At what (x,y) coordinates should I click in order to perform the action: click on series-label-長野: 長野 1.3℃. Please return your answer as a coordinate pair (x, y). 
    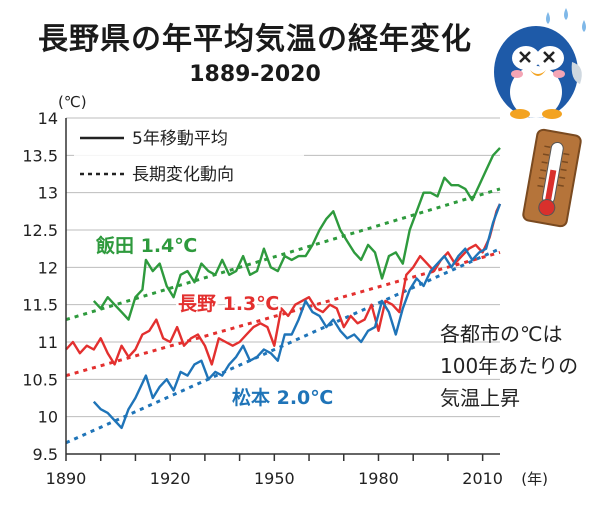
    Looking at the image, I should click on (228, 304).